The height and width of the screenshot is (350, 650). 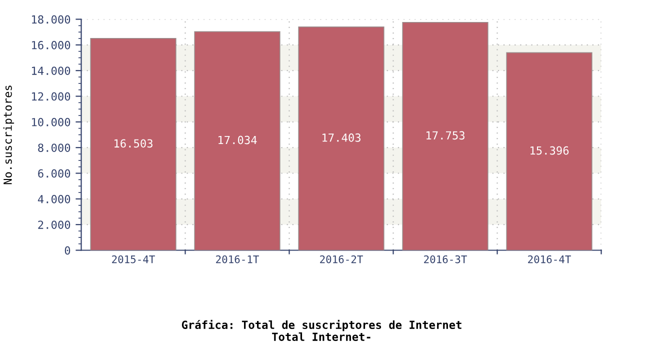 I want to click on y-tick-label: 8.000, so click(x=54, y=148).